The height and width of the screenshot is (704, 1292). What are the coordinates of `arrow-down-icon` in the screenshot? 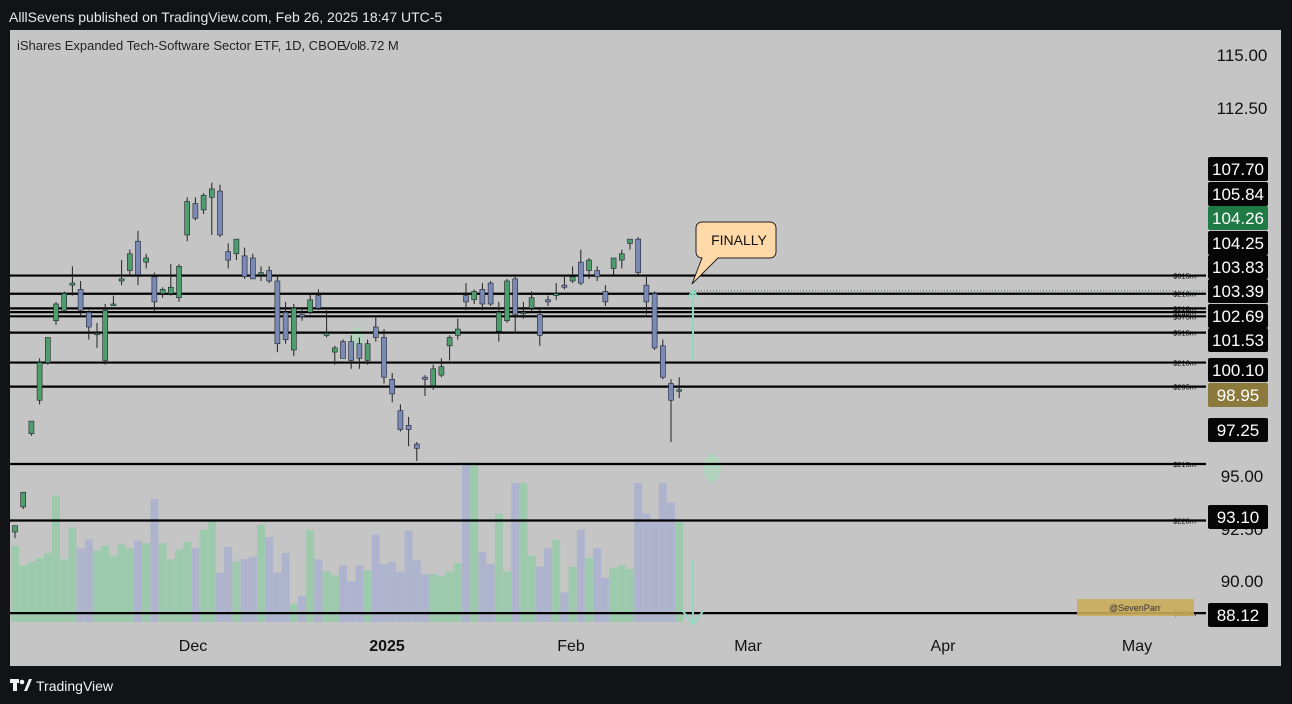 It's located at (693, 617).